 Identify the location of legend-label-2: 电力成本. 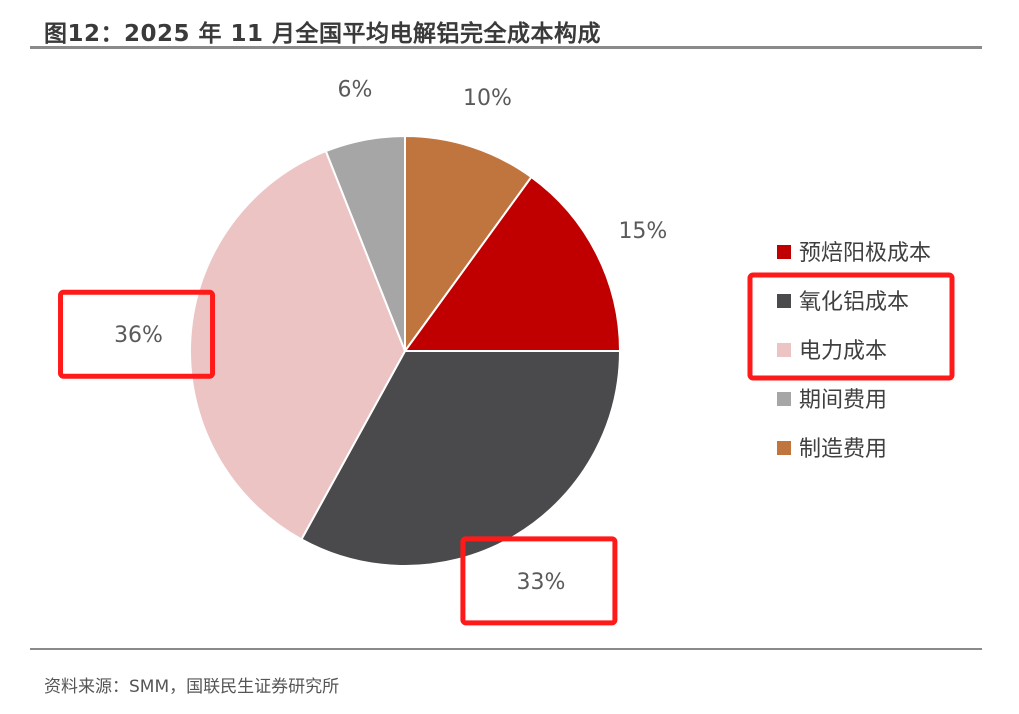
(843, 351).